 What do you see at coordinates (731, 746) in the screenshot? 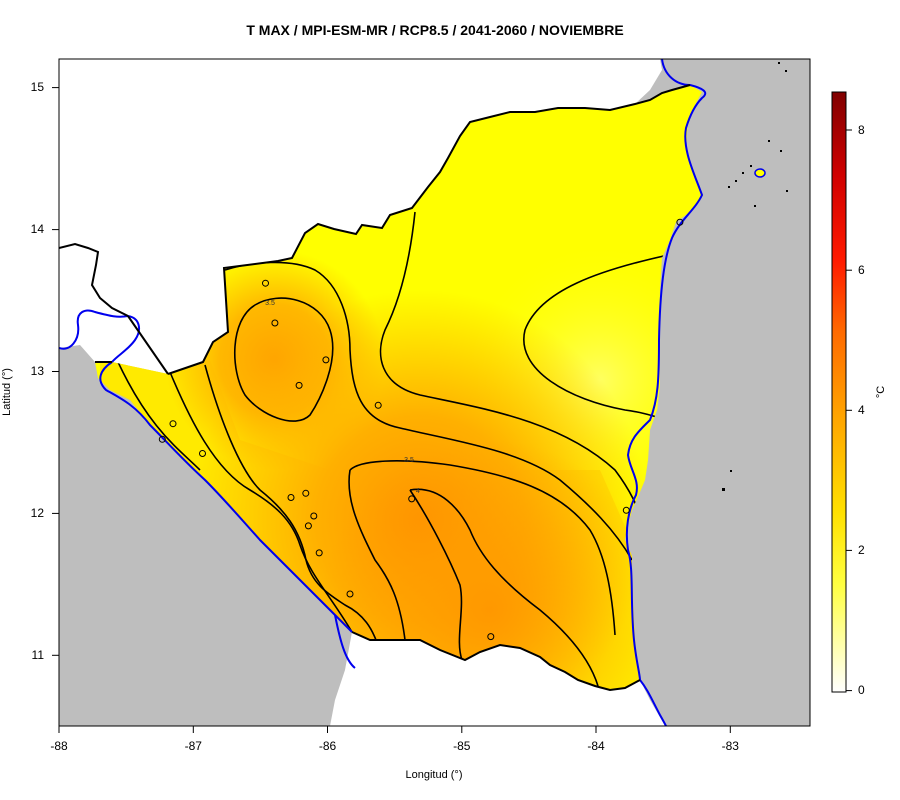
I see `x-tick-label: -83` at bounding box center [731, 746].